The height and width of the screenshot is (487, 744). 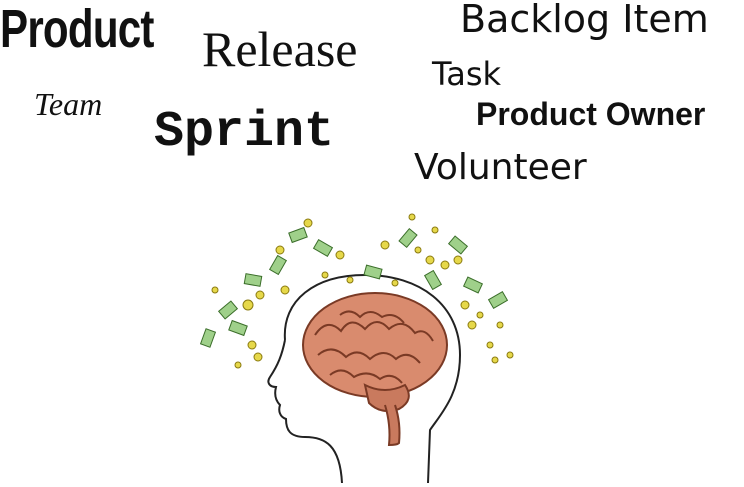 I want to click on word-volunteer: Volunteer, so click(x=500, y=167).